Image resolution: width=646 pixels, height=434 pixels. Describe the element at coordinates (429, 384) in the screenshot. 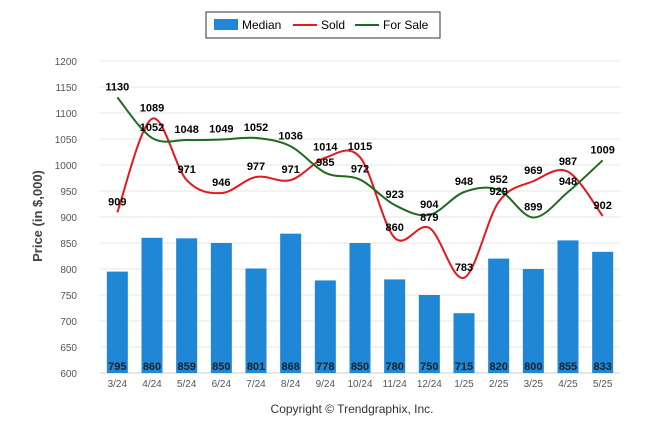

I see `x-tick-label: 12/24` at that location.